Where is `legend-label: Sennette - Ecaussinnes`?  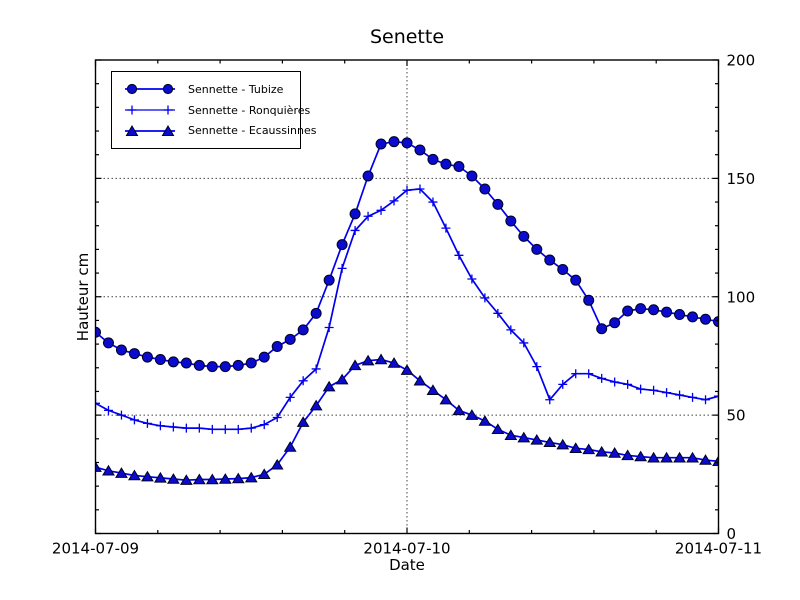 legend-label: Sennette - Ecaussinnes is located at coordinates (252, 131).